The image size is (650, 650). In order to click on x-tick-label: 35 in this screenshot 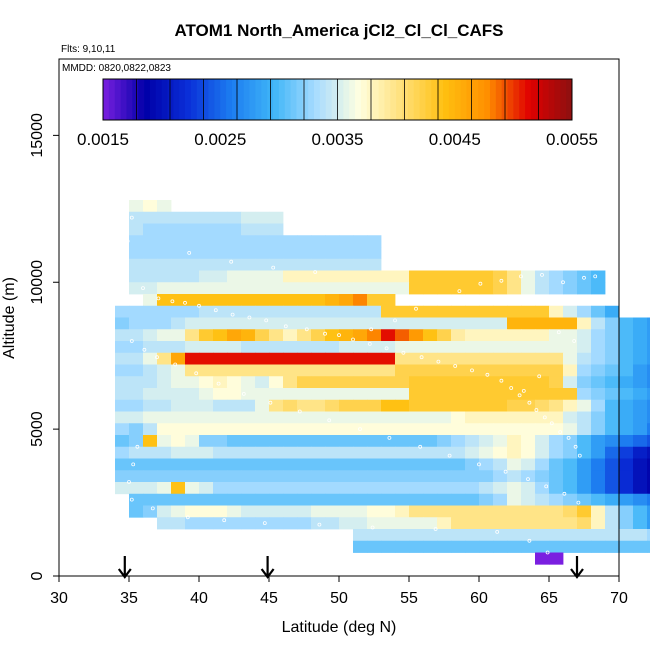, I will do `click(129, 598)`.